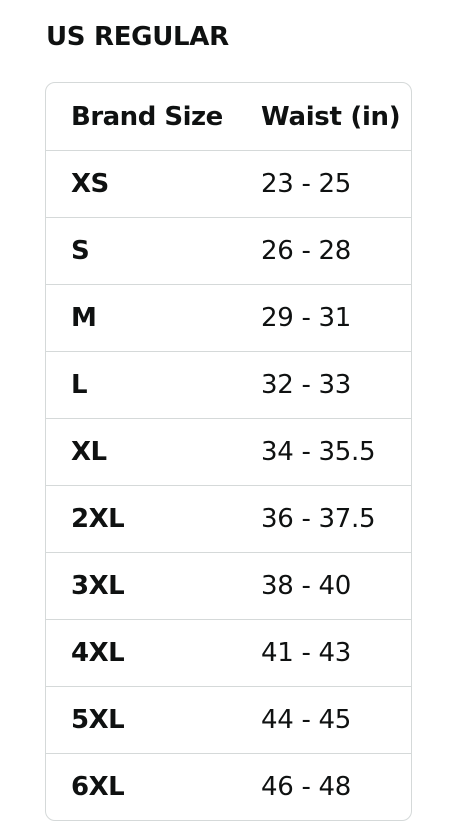  What do you see at coordinates (137, 37) in the screenshot?
I see `size-chart-title: US REGULAR` at bounding box center [137, 37].